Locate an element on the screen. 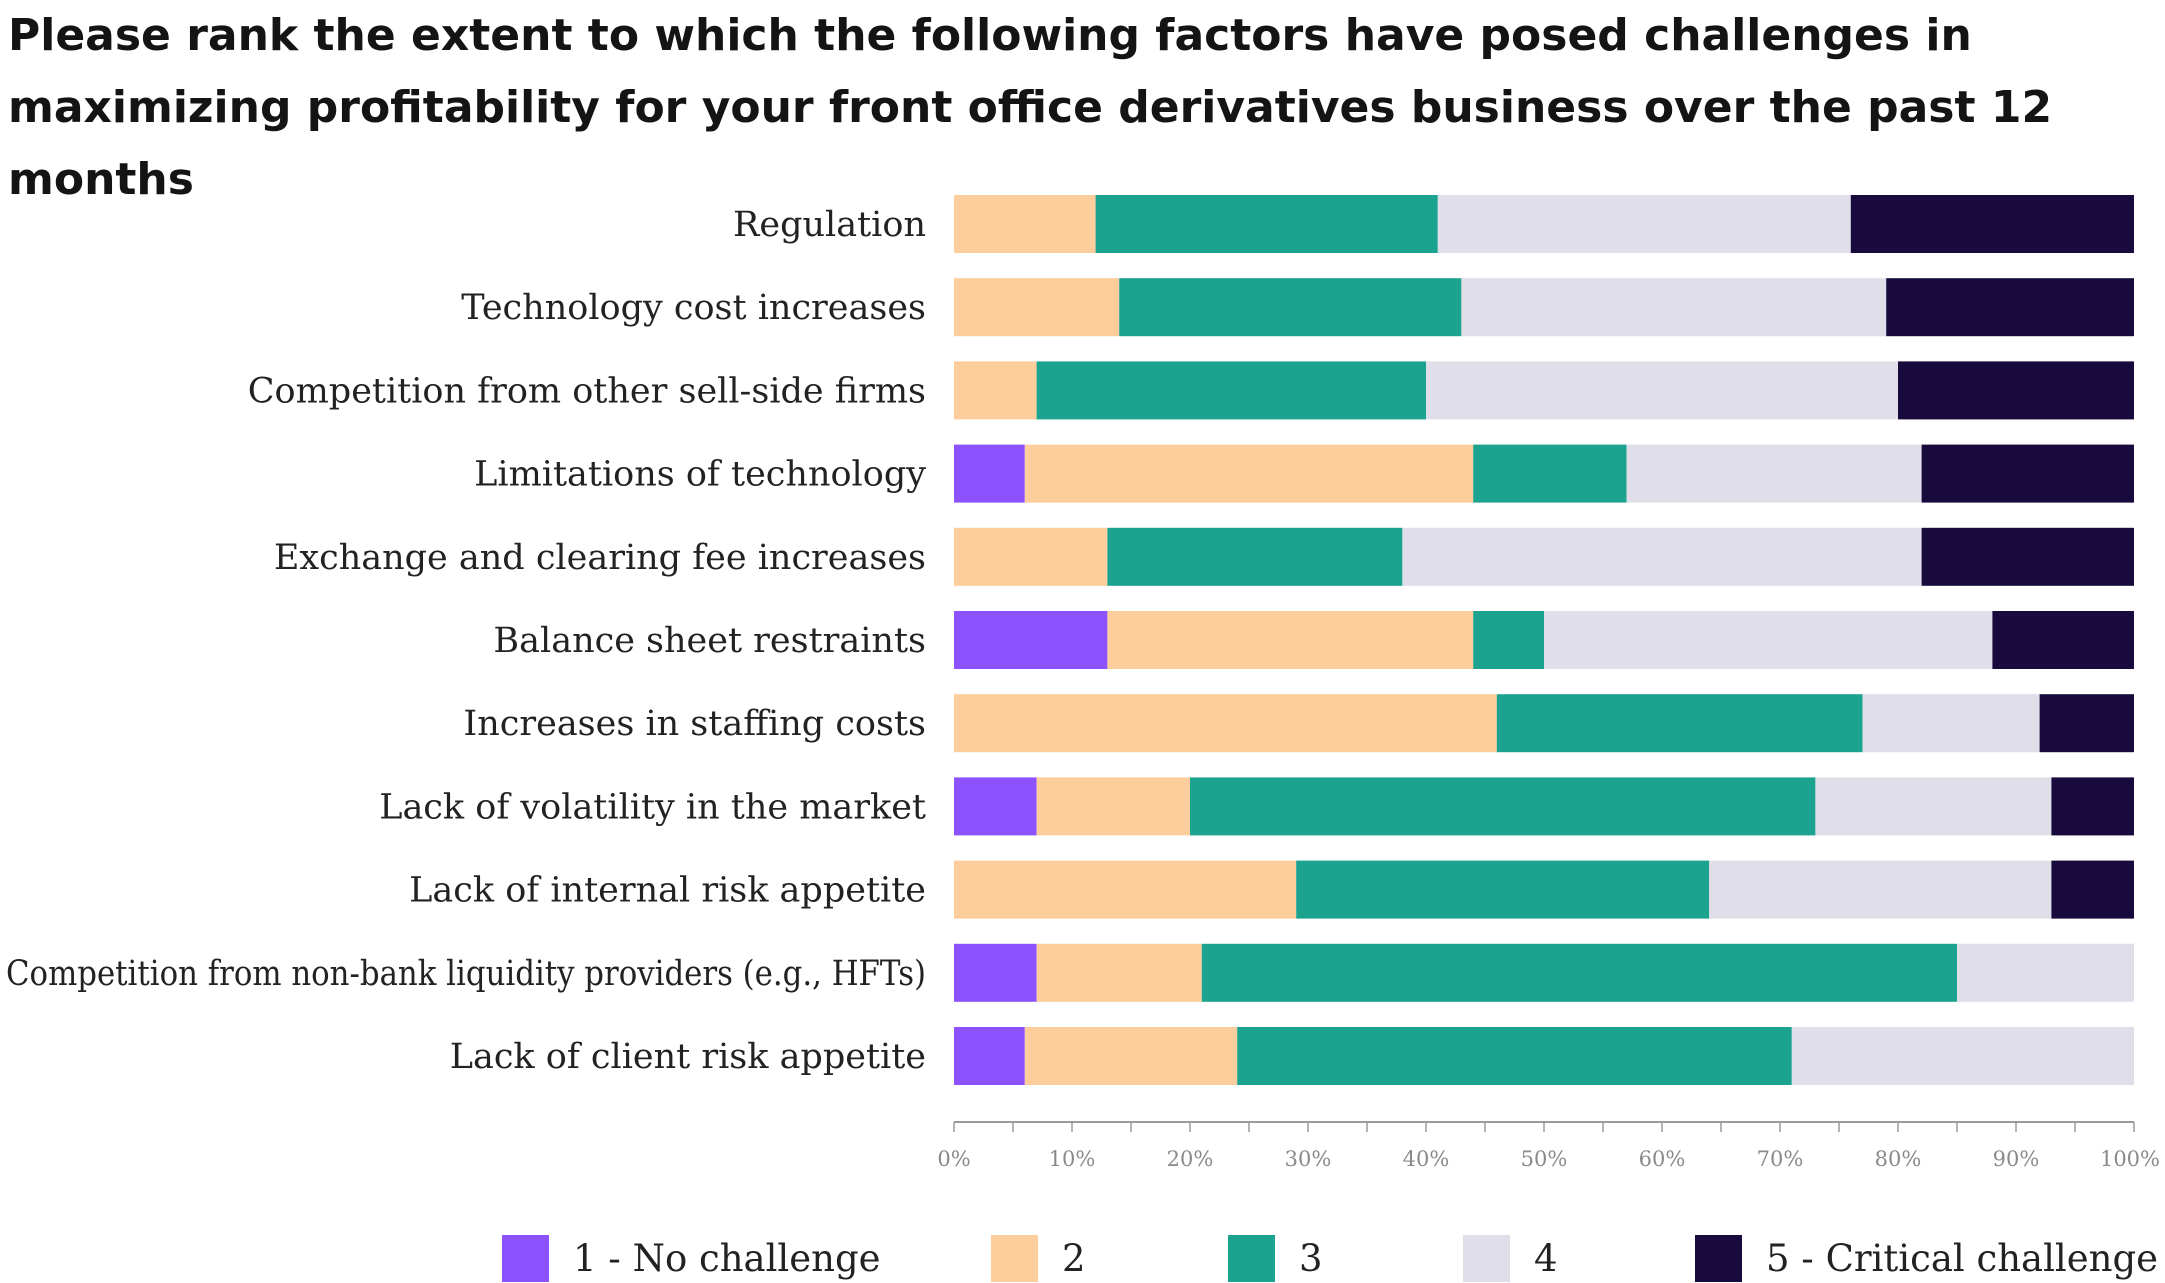 The width and height of the screenshot is (2165, 1283). category-label: Competition from other sell-side firms is located at coordinates (587, 391).